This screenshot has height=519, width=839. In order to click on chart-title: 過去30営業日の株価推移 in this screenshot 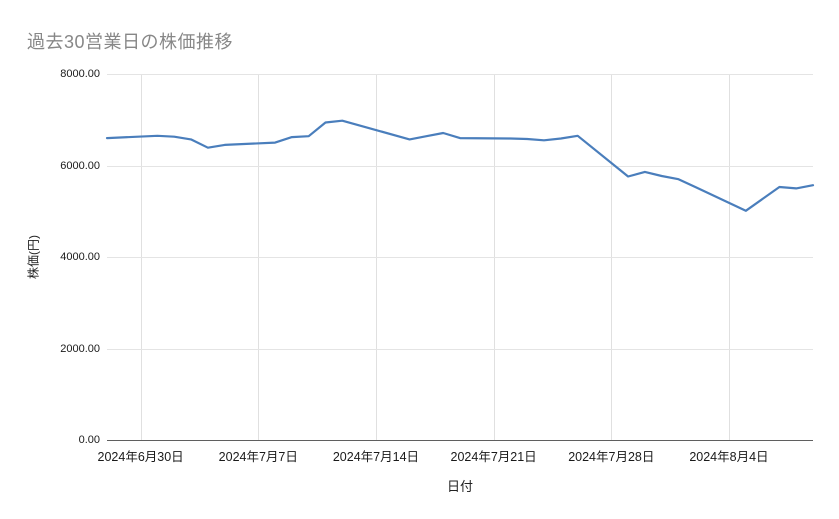, I will do `click(130, 42)`.